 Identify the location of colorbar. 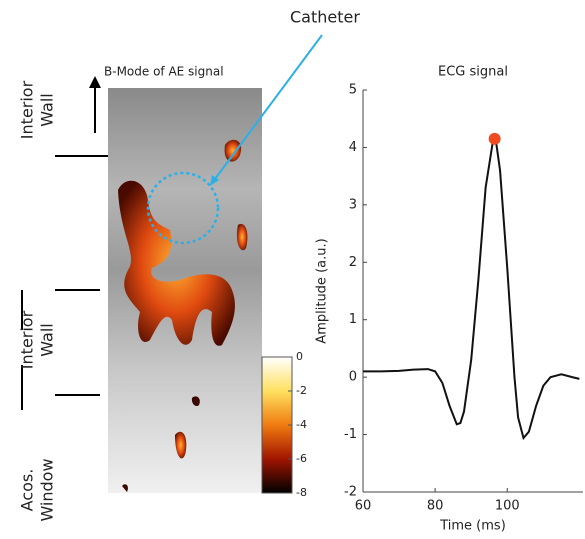
(277, 425).